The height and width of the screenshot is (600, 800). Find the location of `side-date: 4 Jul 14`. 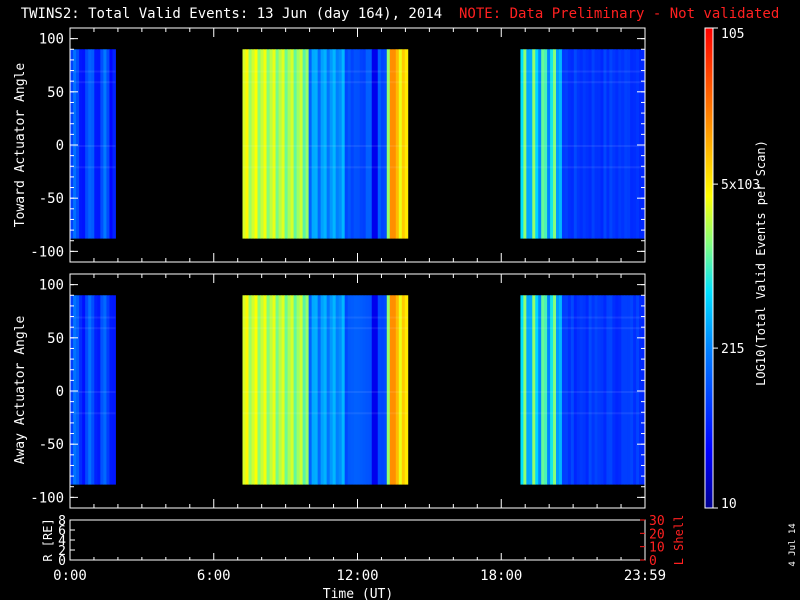

side-date: 4 Jul 14 is located at coordinates (793, 544).